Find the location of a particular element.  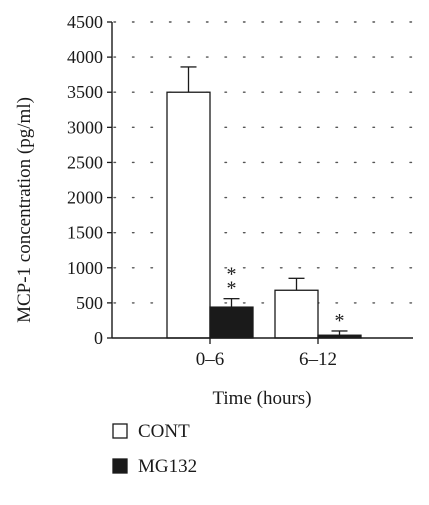

y-axis-label: MCP-1 concentration (pg/ml) is located at coordinates (24, 210).